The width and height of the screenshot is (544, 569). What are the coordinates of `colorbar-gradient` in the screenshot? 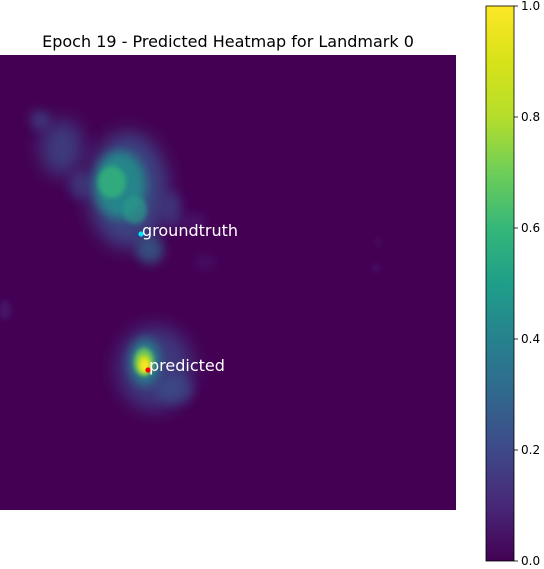 It's located at (500, 283).